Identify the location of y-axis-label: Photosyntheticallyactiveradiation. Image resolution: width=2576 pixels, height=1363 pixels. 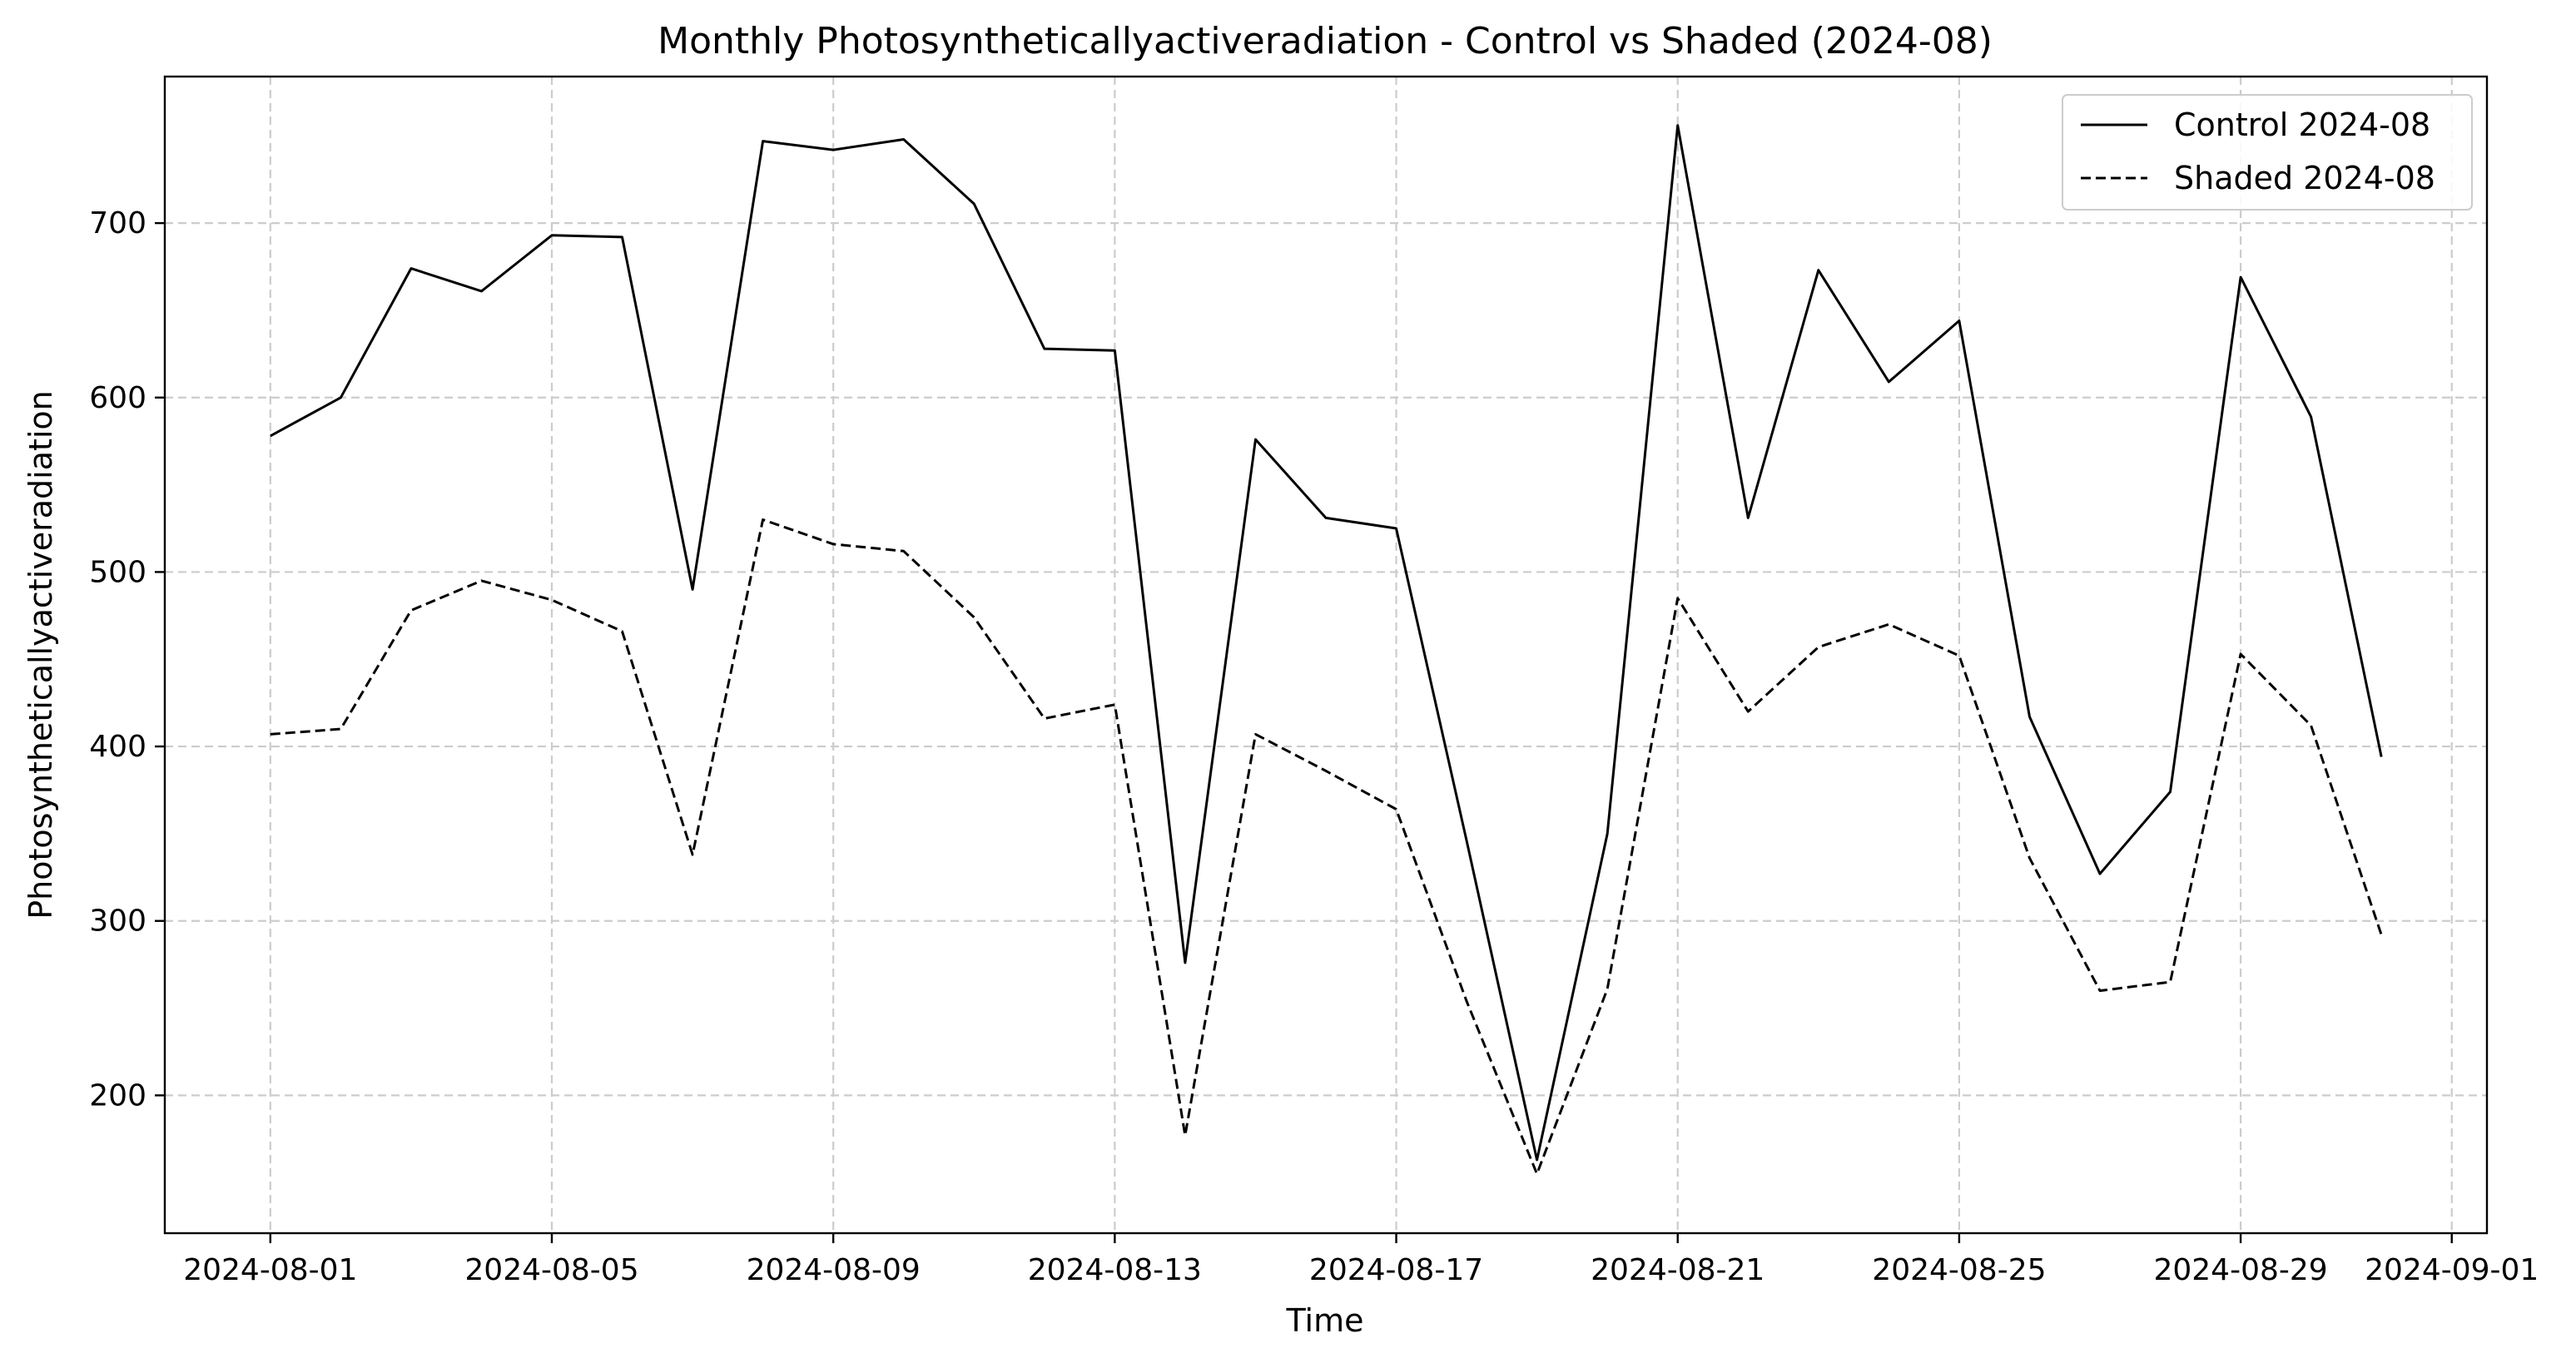
(40, 654).